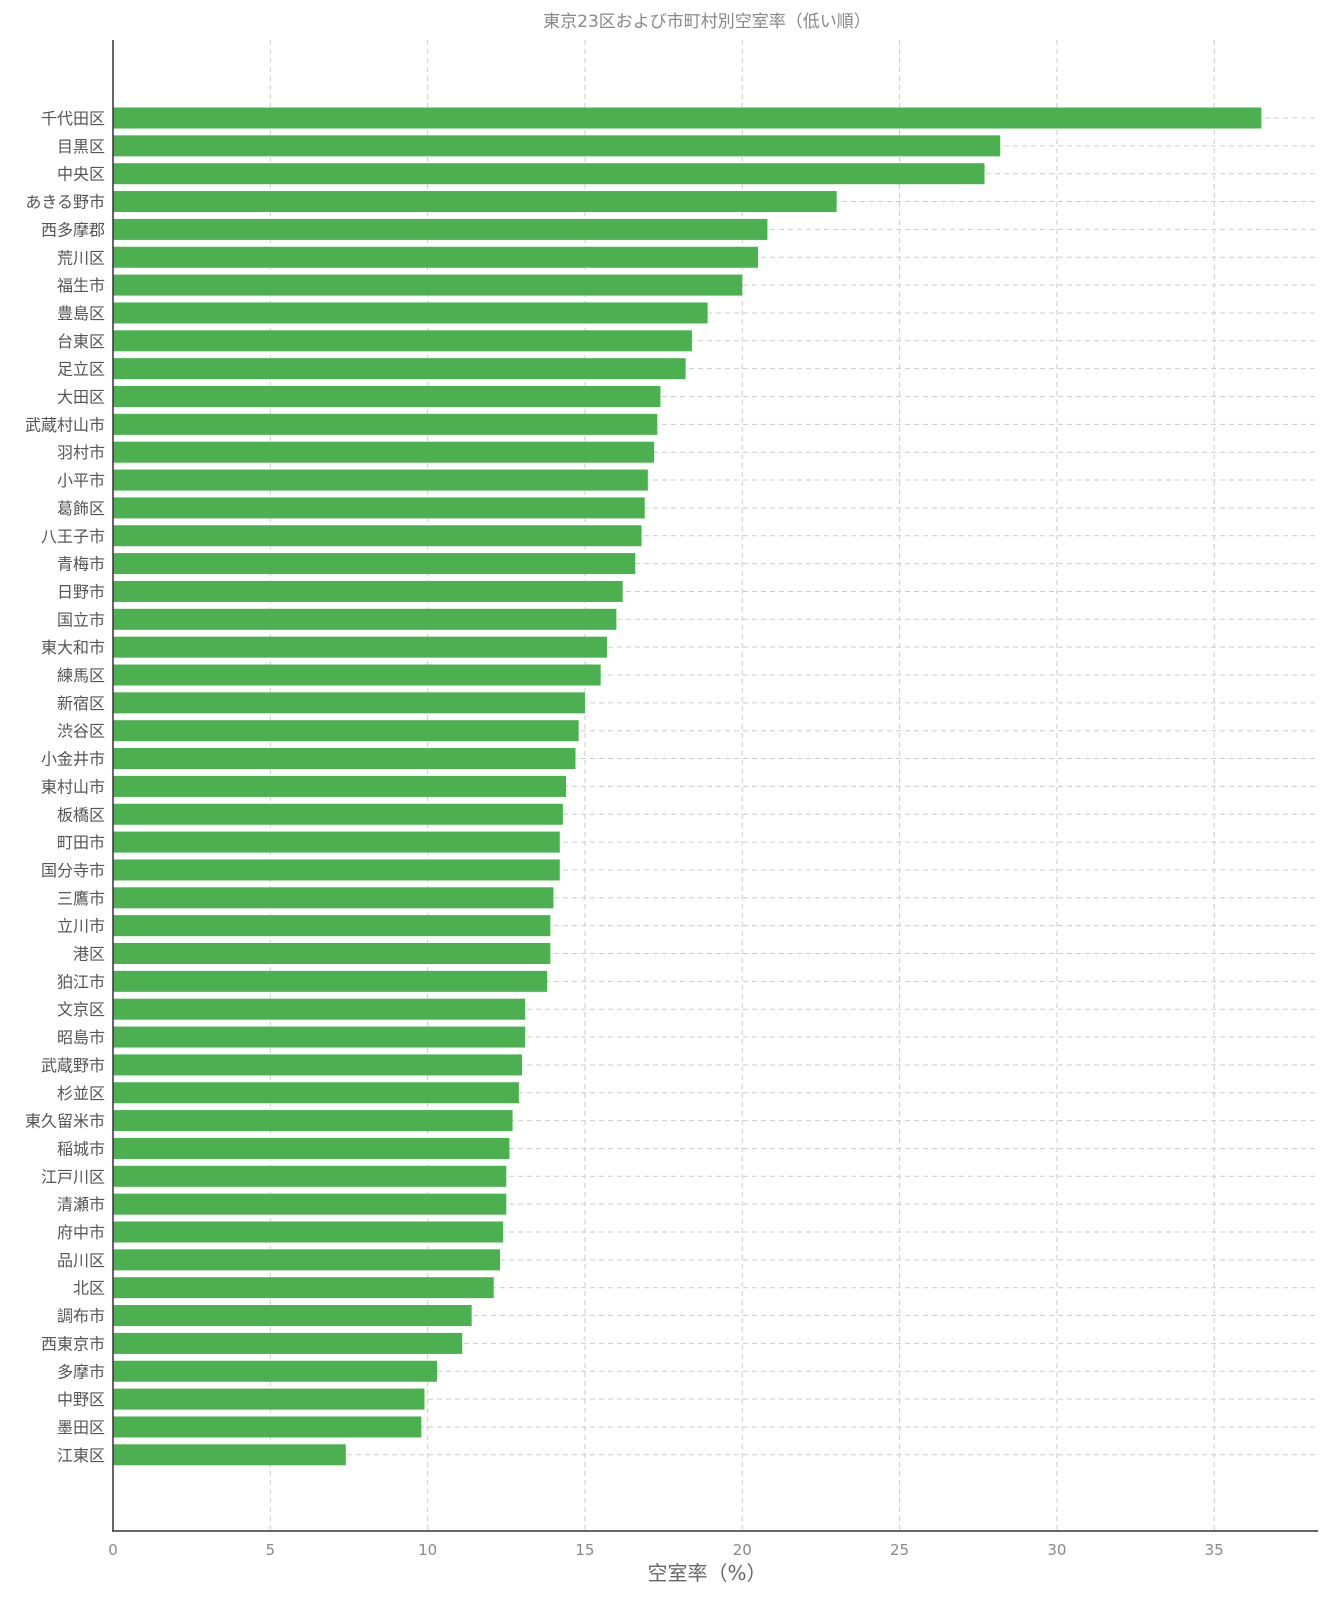 The image size is (1330, 1600). What do you see at coordinates (73, 870) in the screenshot?
I see `category-label: 国分寺市` at bounding box center [73, 870].